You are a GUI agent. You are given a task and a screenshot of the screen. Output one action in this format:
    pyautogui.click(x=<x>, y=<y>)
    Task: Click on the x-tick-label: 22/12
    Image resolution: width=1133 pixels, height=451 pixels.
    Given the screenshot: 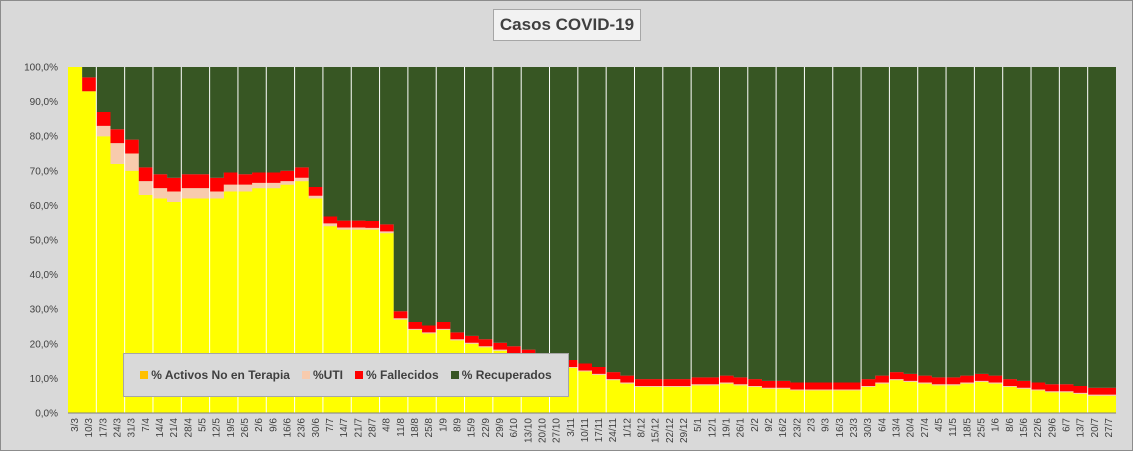 What is the action you would take?
    pyautogui.click(x=670, y=430)
    